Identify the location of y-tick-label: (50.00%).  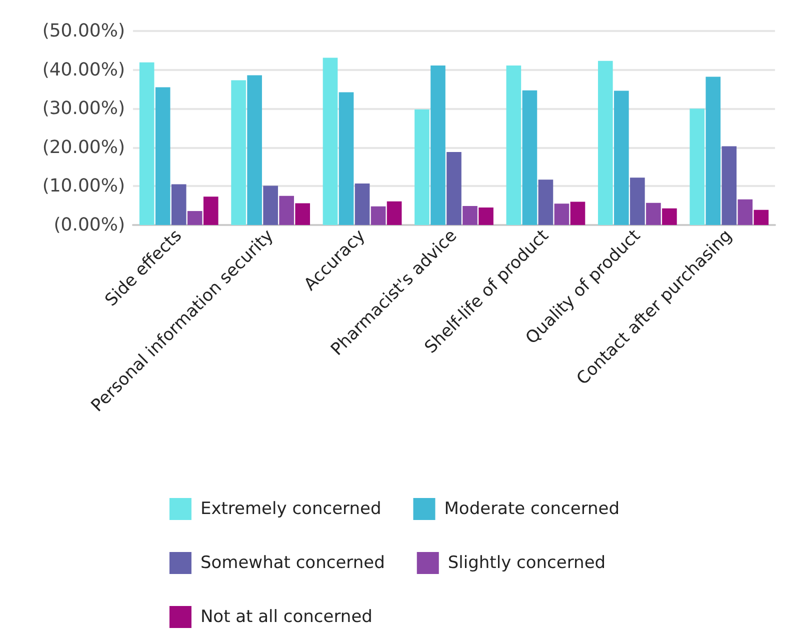
(83, 31).